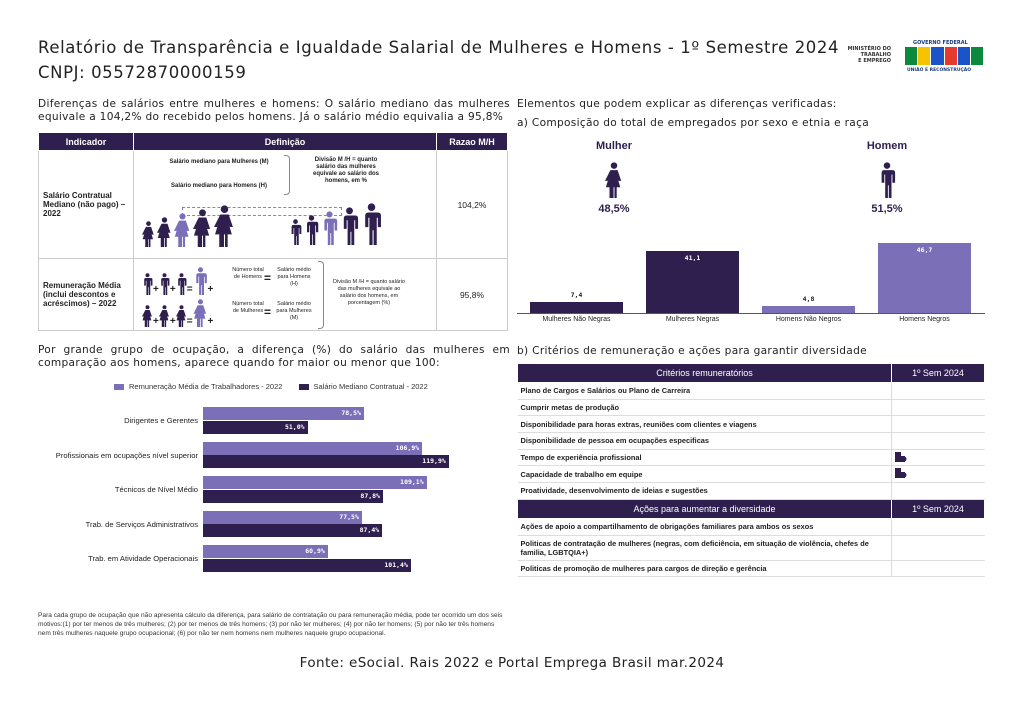  What do you see at coordinates (143, 559) in the screenshot?
I see `category-label: Trab. em Atividade Operacionais` at bounding box center [143, 559].